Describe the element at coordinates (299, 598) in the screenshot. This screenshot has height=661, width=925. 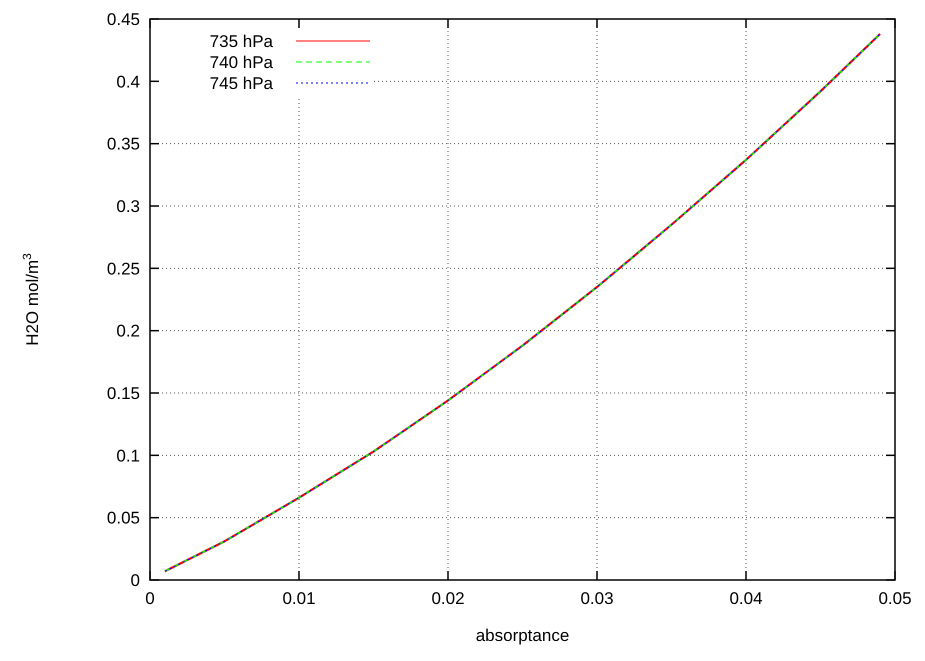
I see `x-tick-label: 0.01` at that location.